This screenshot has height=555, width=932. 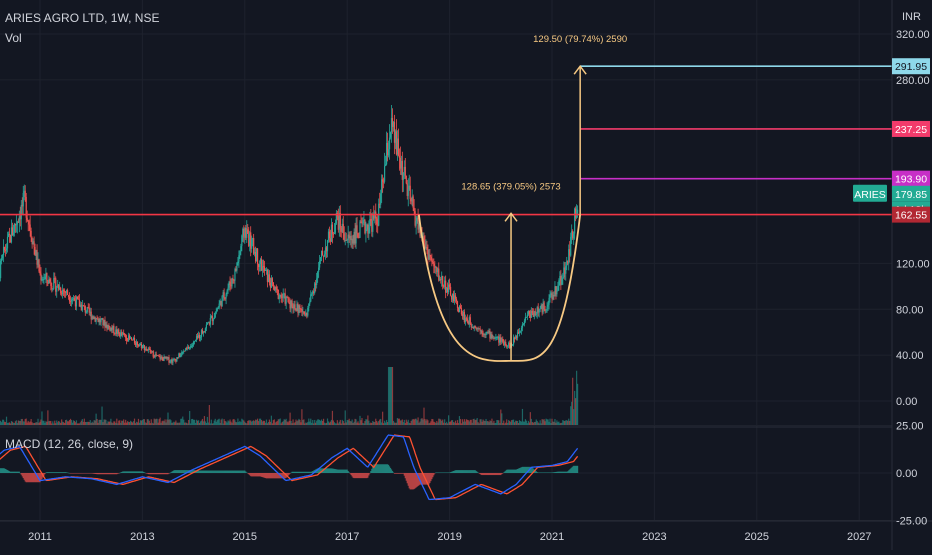 I want to click on macd-label: MACD (12, 26, close, 9), so click(x=69, y=444).